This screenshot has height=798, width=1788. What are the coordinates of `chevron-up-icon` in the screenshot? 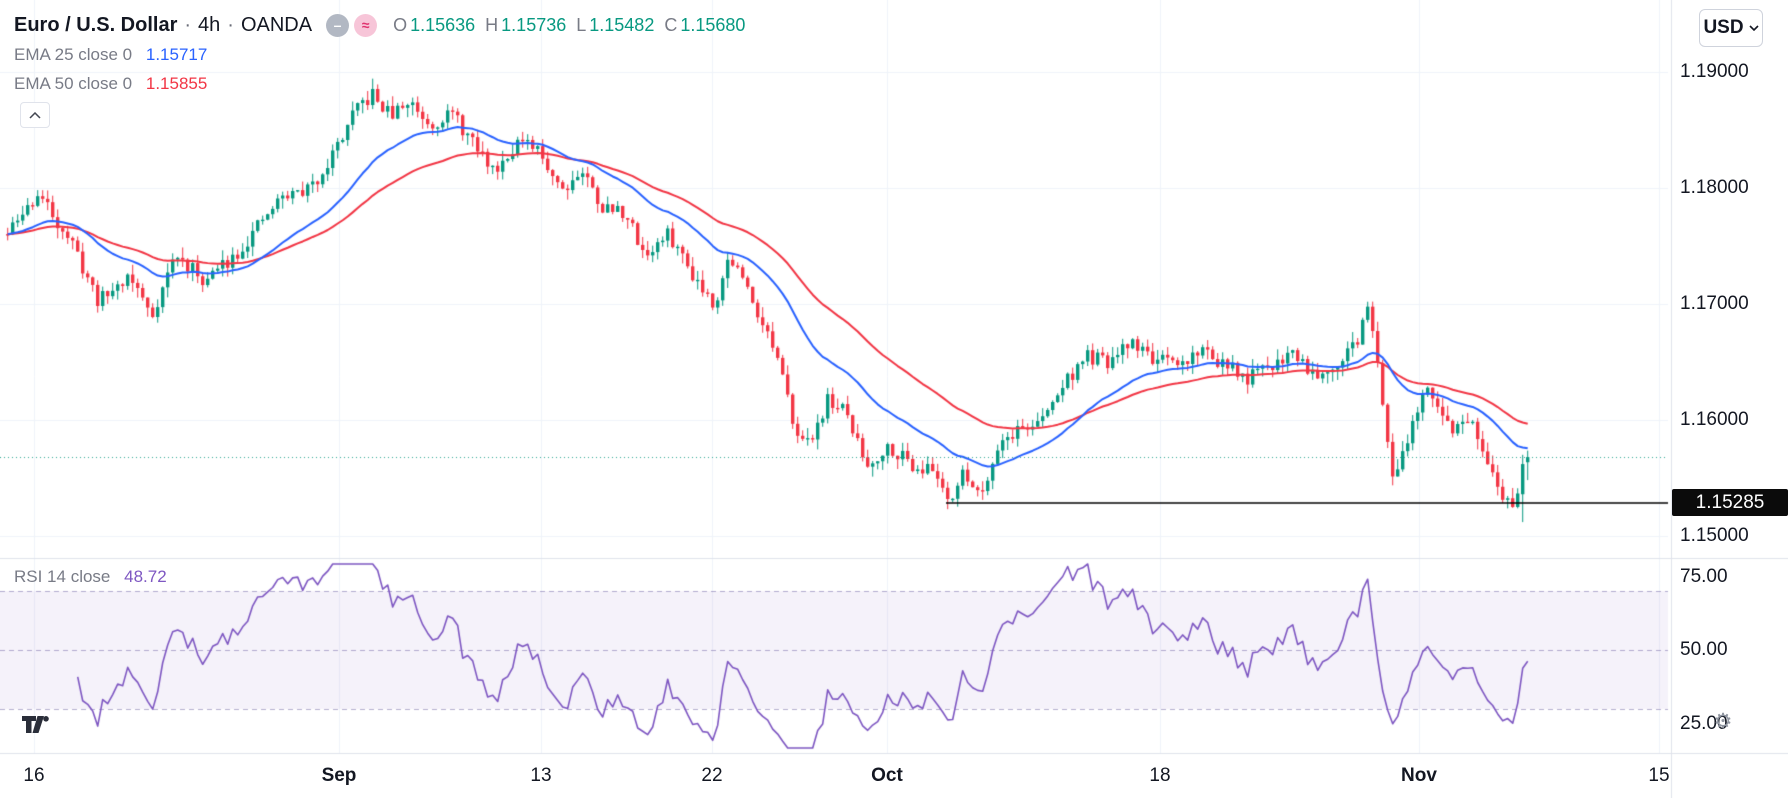 It's located at (35, 115).